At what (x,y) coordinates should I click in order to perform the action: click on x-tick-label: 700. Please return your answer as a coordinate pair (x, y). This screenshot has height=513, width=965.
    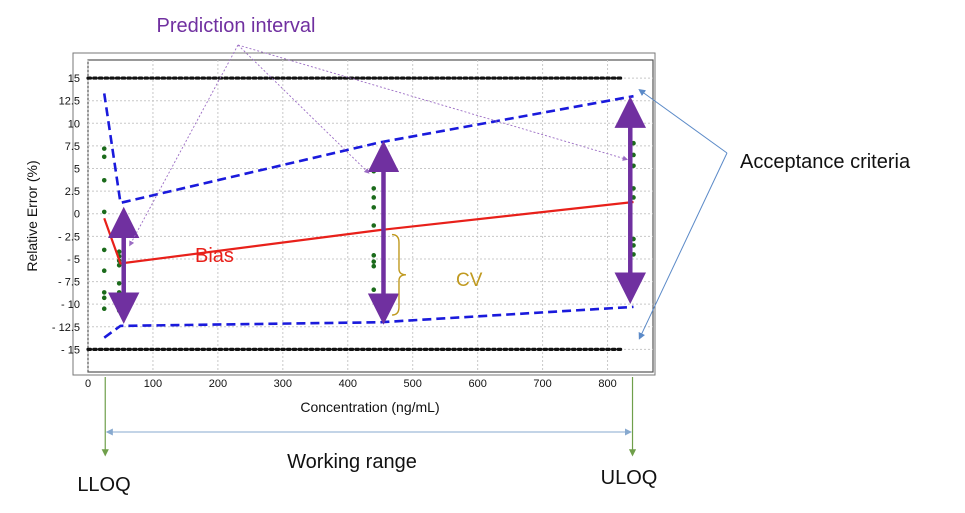
    Looking at the image, I should click on (542, 384).